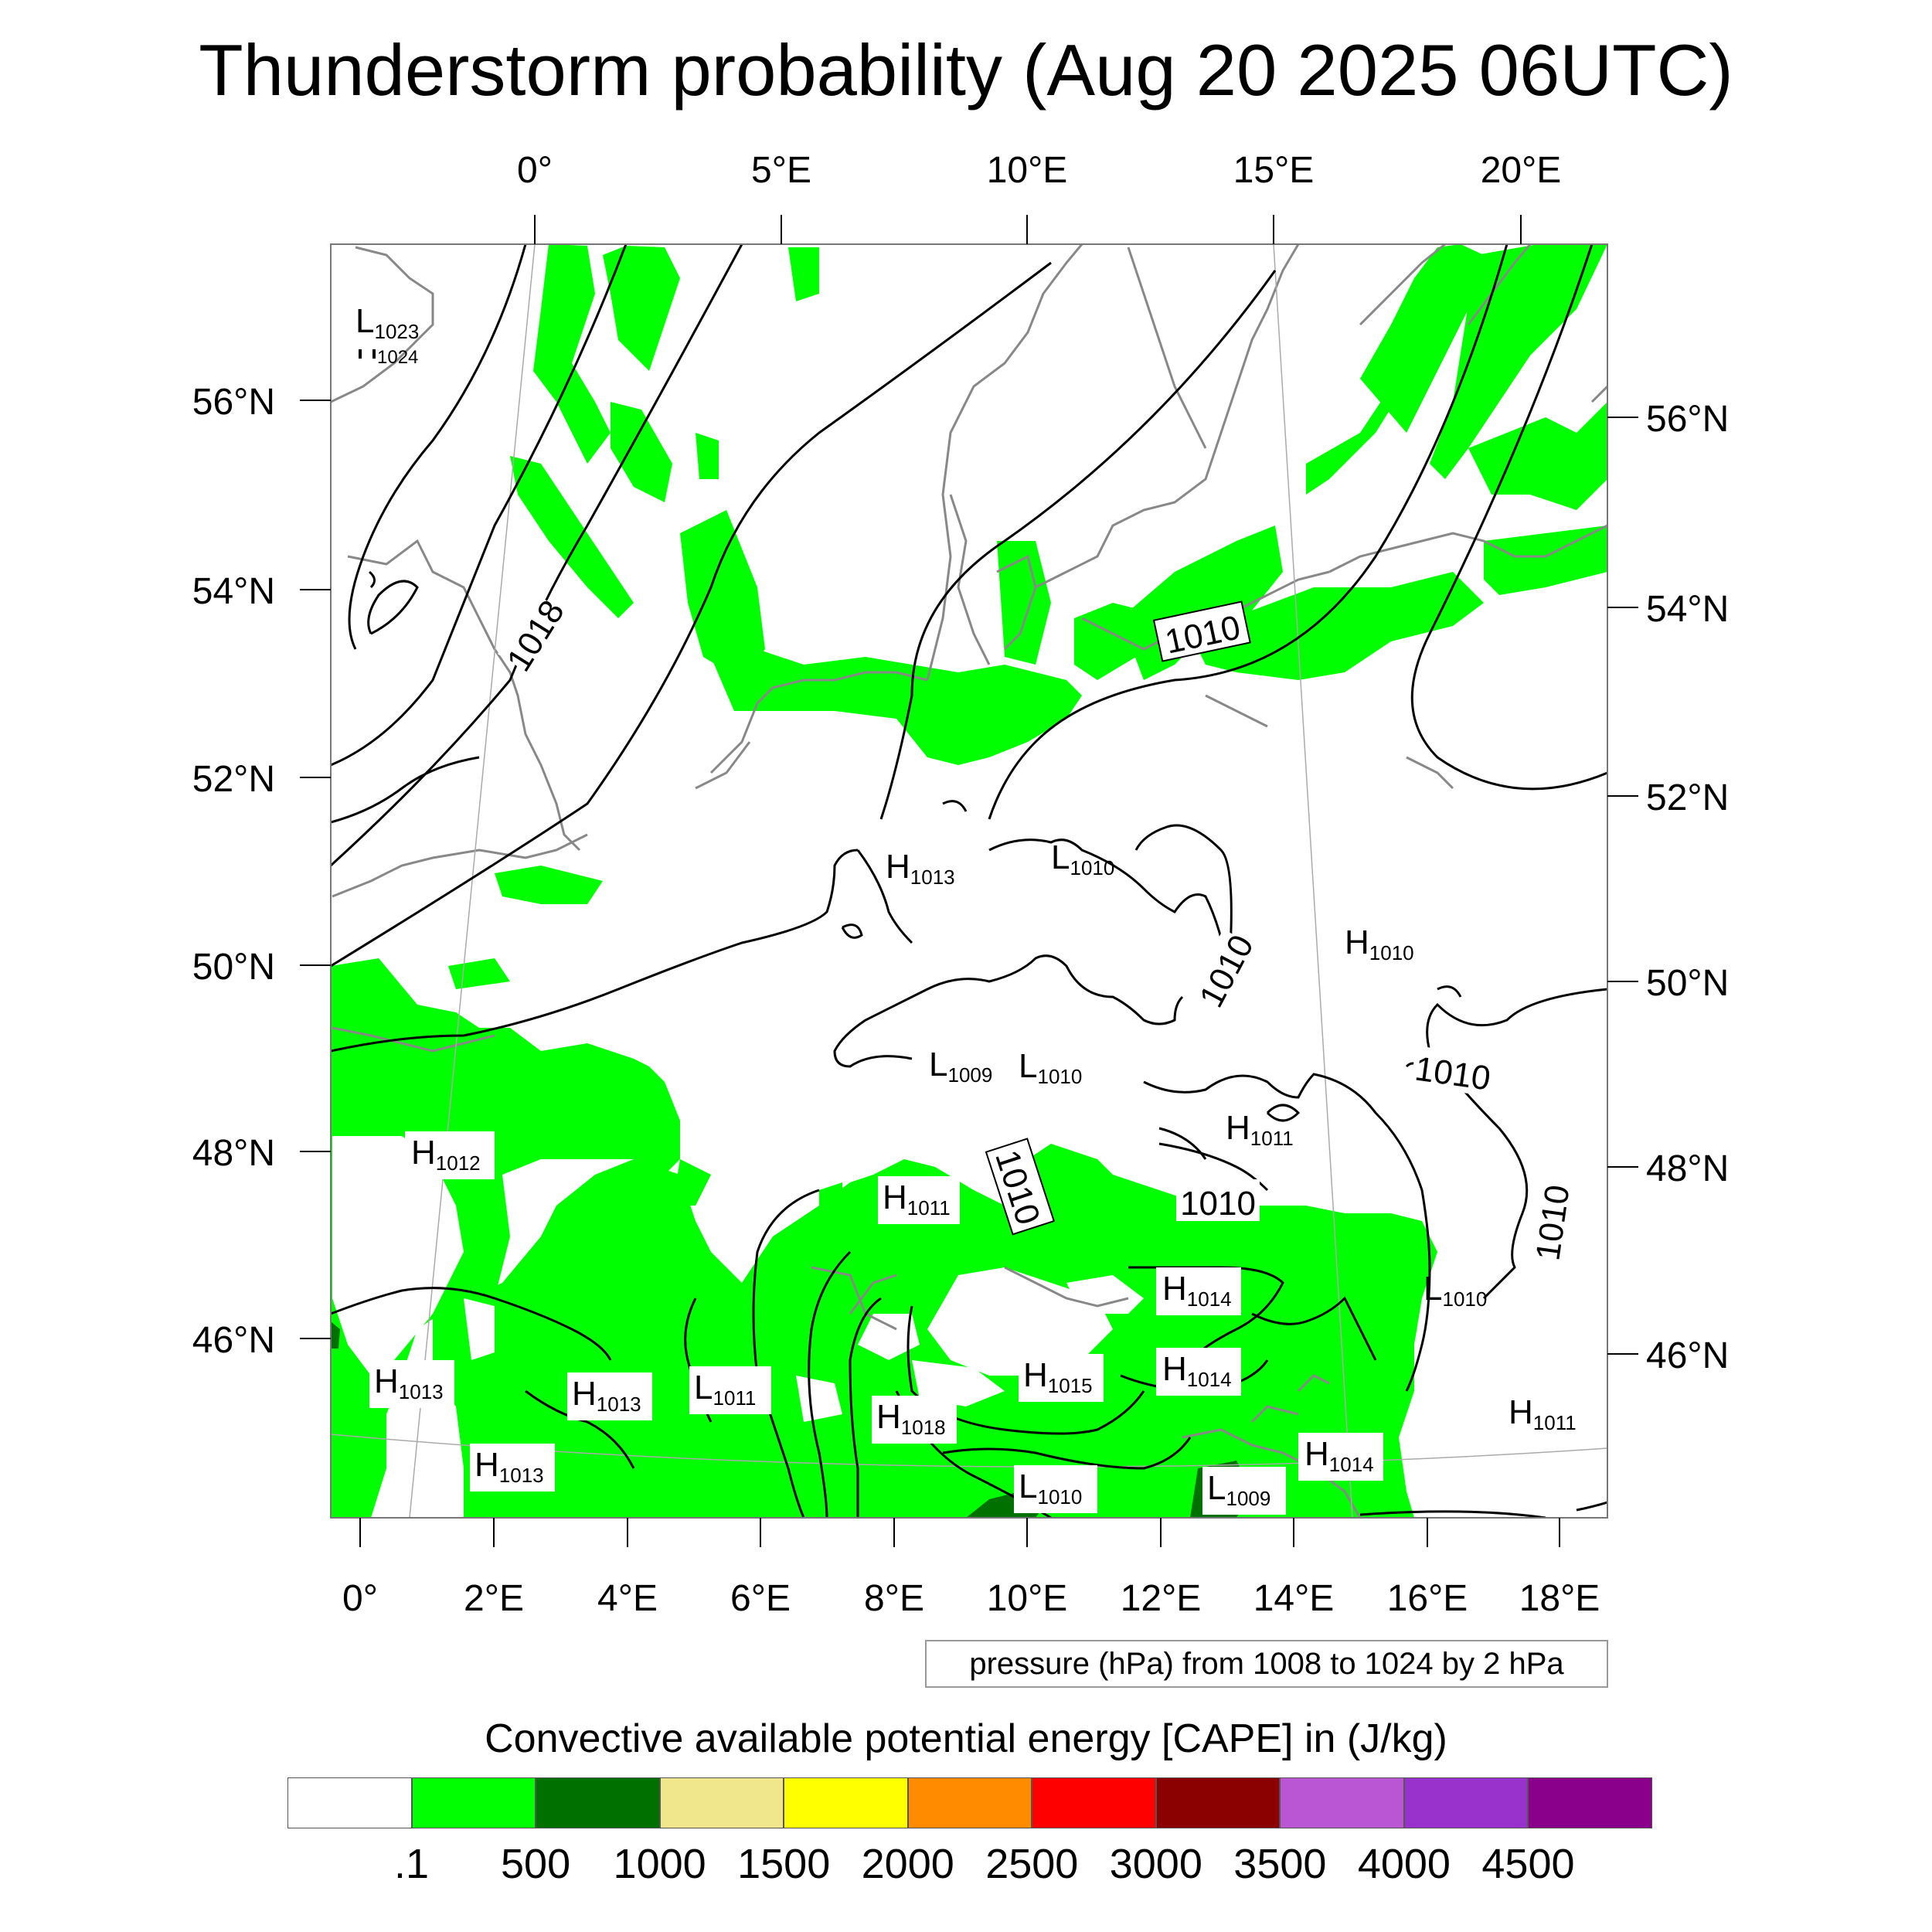 This screenshot has height=1932, width=1932. What do you see at coordinates (234, 968) in the screenshot?
I see `lat-label-left: 50°N` at bounding box center [234, 968].